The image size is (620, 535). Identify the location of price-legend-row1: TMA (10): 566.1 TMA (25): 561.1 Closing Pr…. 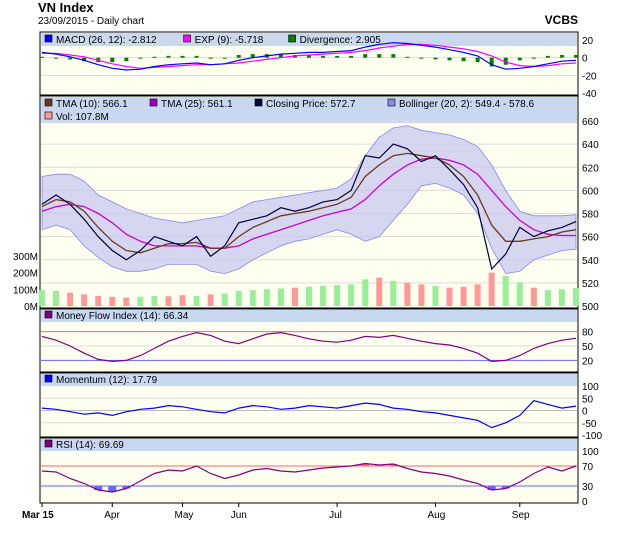
(289, 104).